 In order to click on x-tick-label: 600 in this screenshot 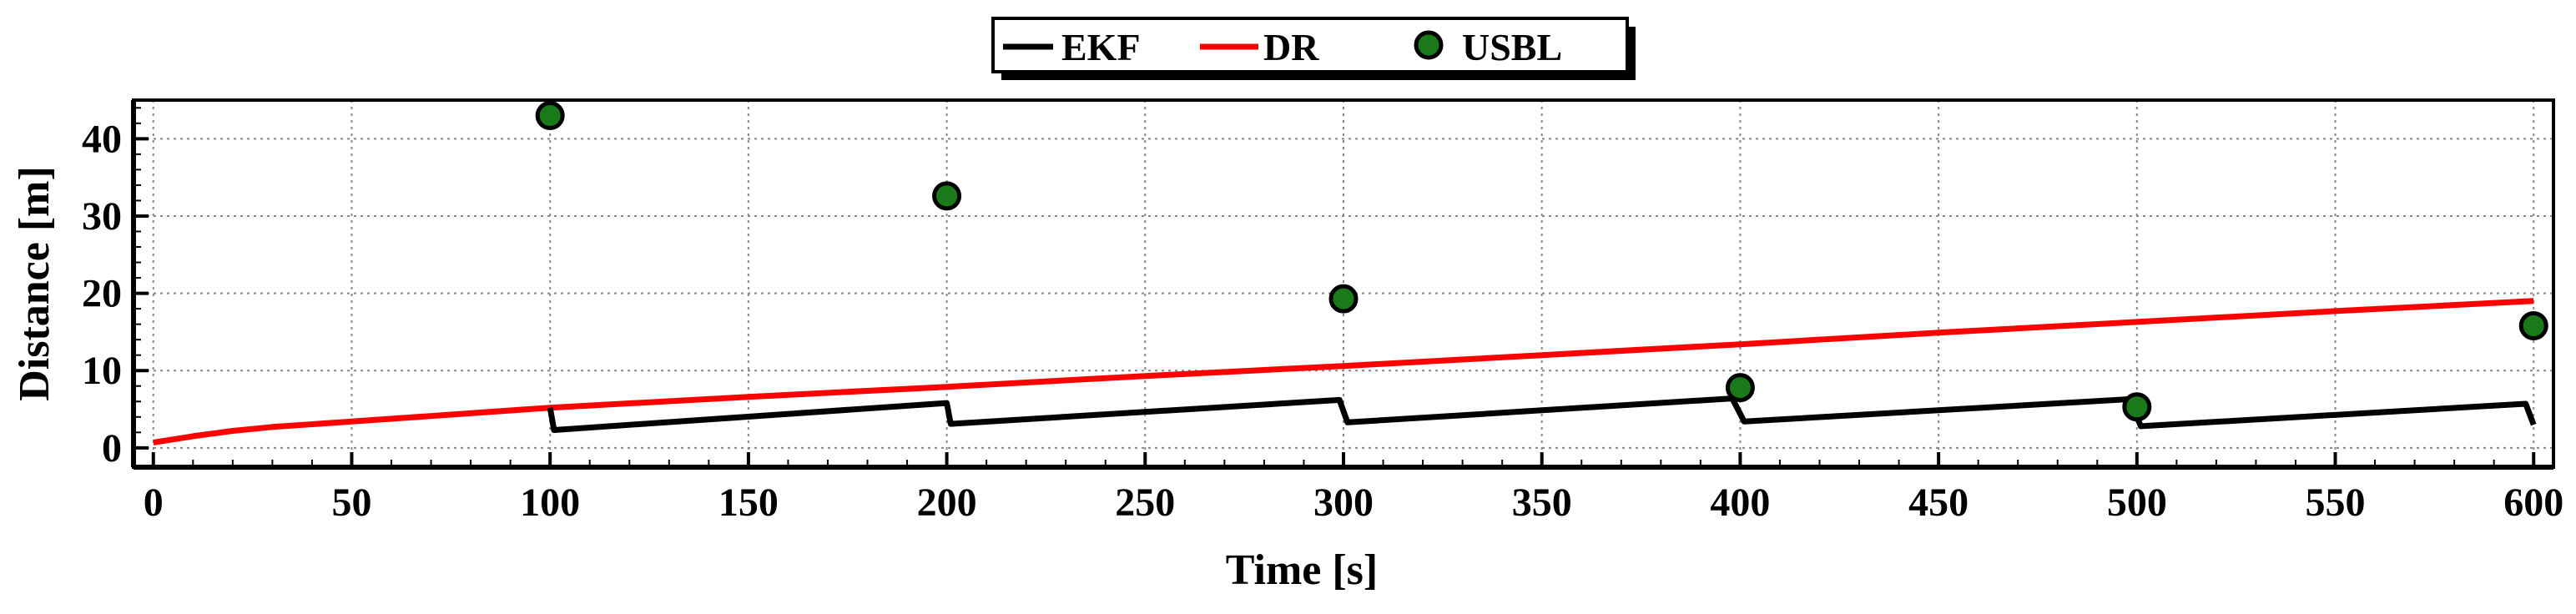, I will do `click(2533, 503)`.